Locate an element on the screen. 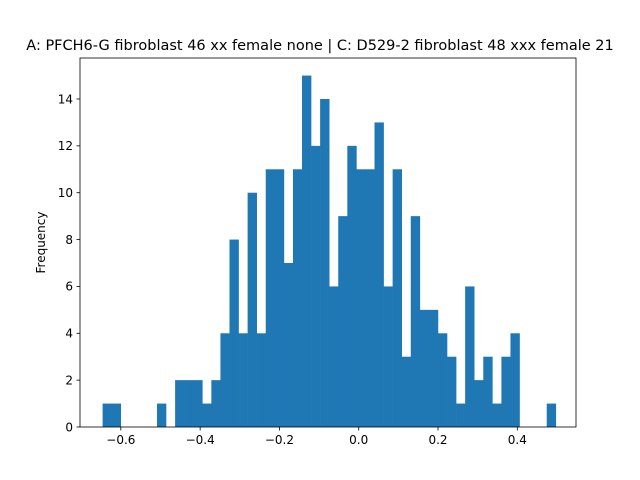 Image resolution: width=640 pixels, height=480 pixels. x-tick-label: 0.2 is located at coordinates (437, 440).